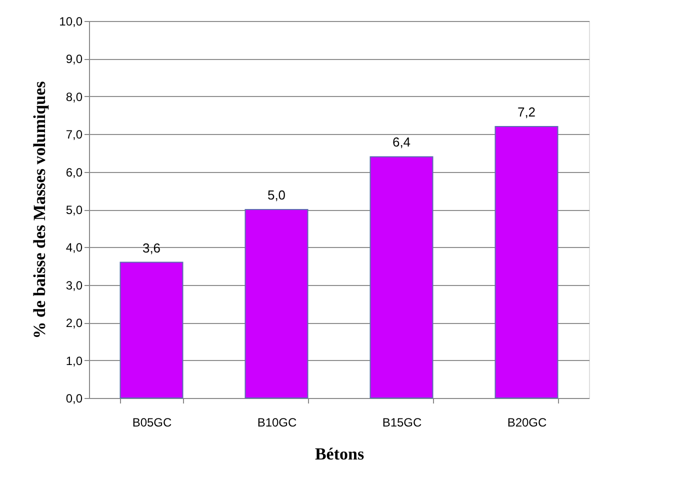 The image size is (676, 493). What do you see at coordinates (401, 142) in the screenshot?
I see `data-label: 6,4` at bounding box center [401, 142].